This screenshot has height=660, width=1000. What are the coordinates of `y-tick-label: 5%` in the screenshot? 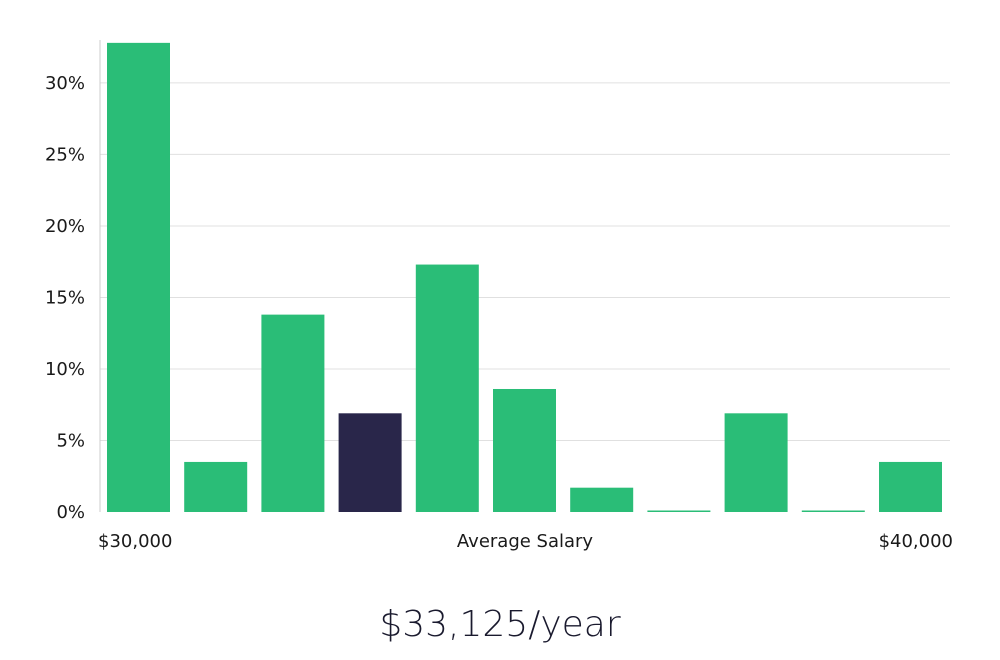 It's located at (70, 440).